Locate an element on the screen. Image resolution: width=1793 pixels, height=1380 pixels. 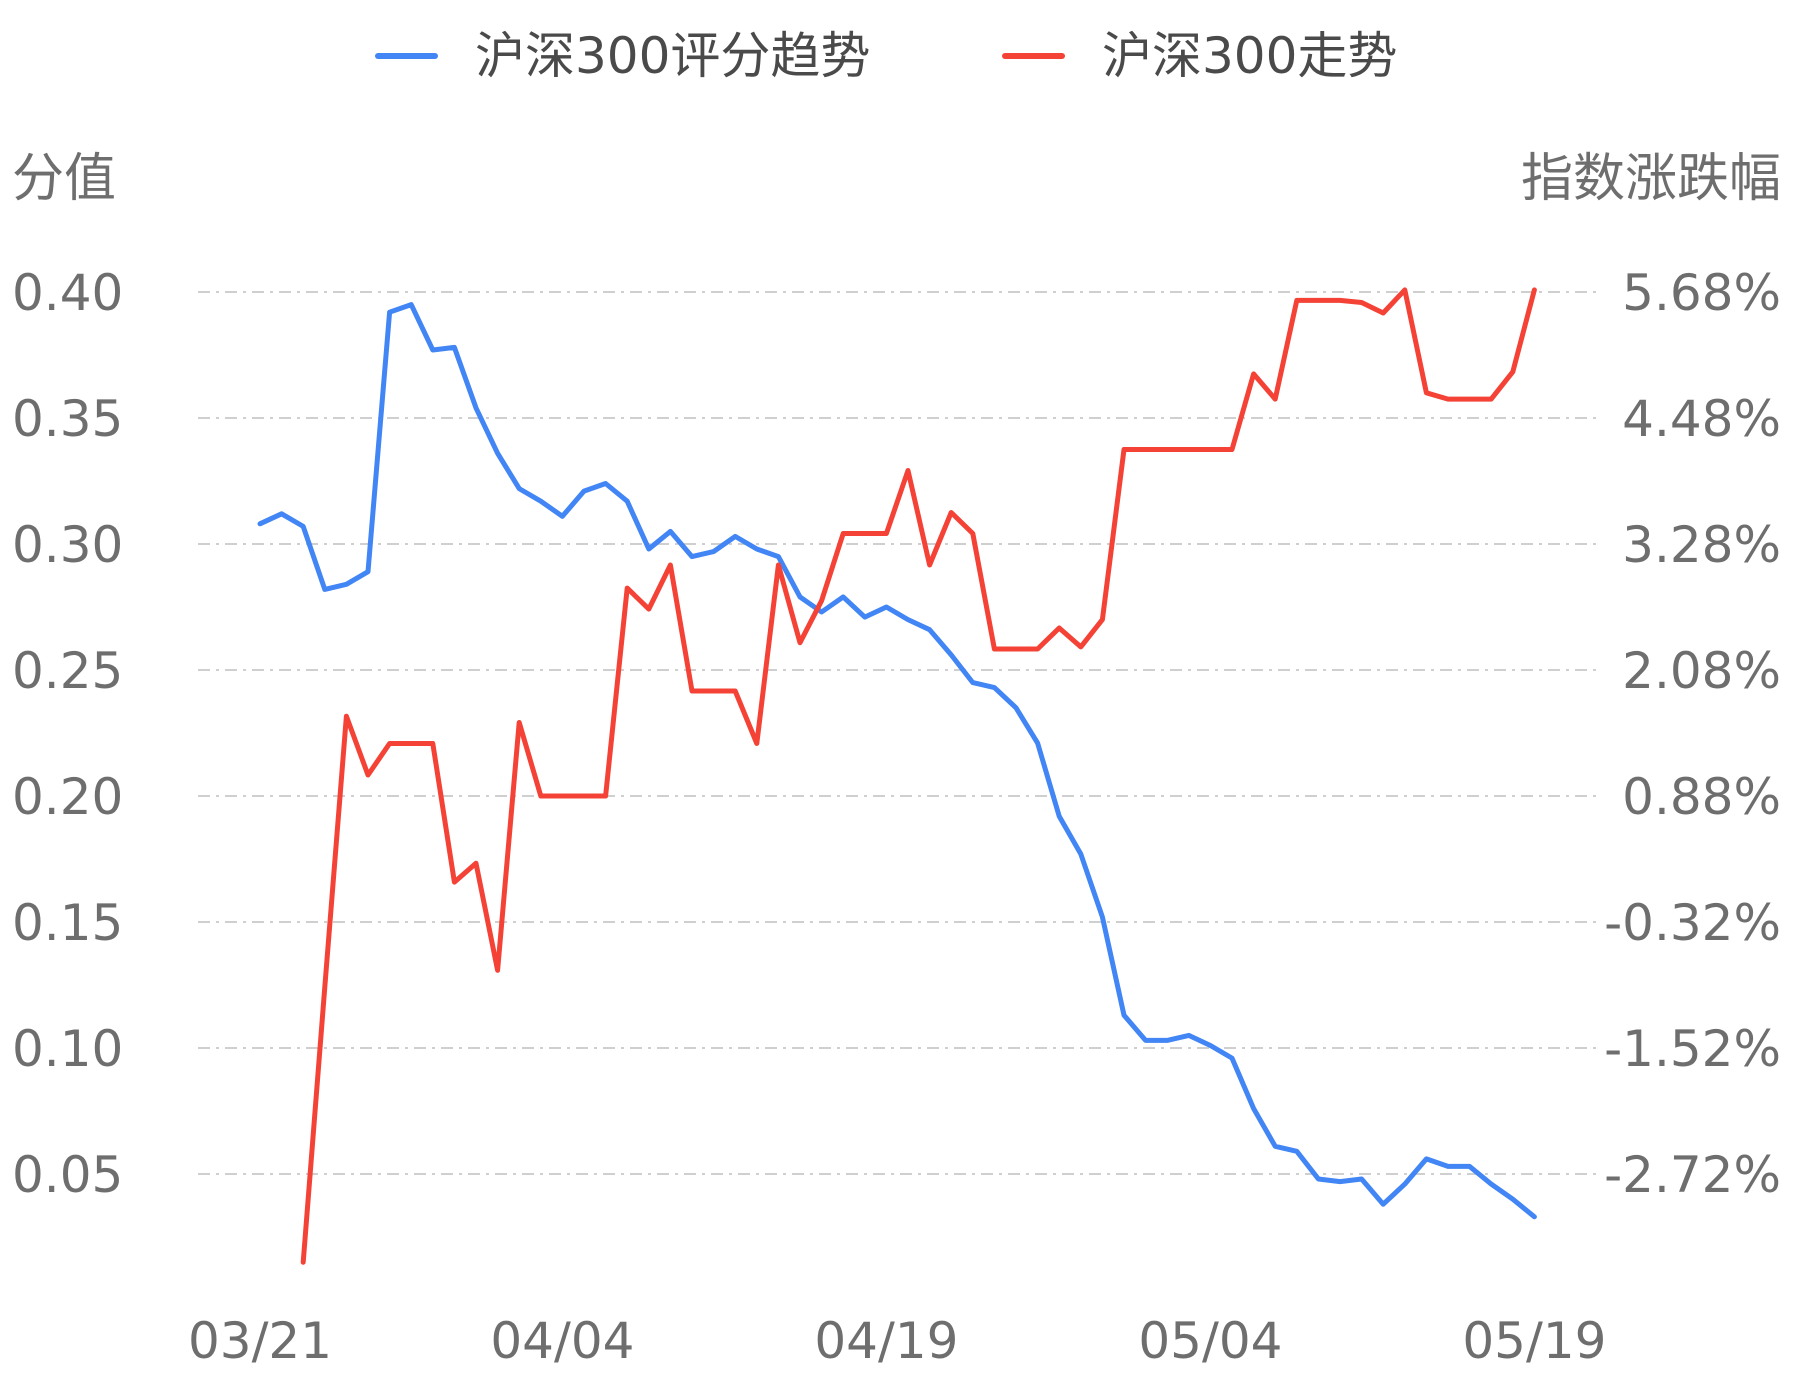
left-tick-label: 0.30 is located at coordinates (67, 545).